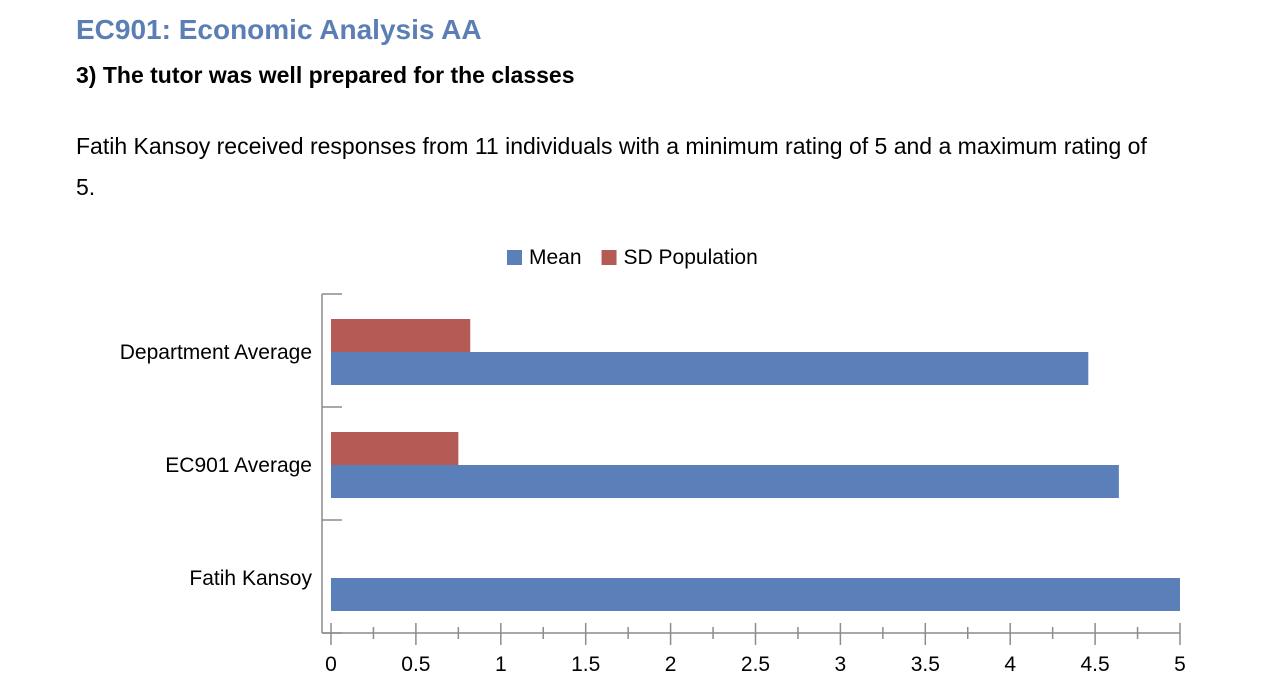 The height and width of the screenshot is (693, 1268). Describe the element at coordinates (925, 664) in the screenshot. I see `x-tick-label: 3.5` at that location.